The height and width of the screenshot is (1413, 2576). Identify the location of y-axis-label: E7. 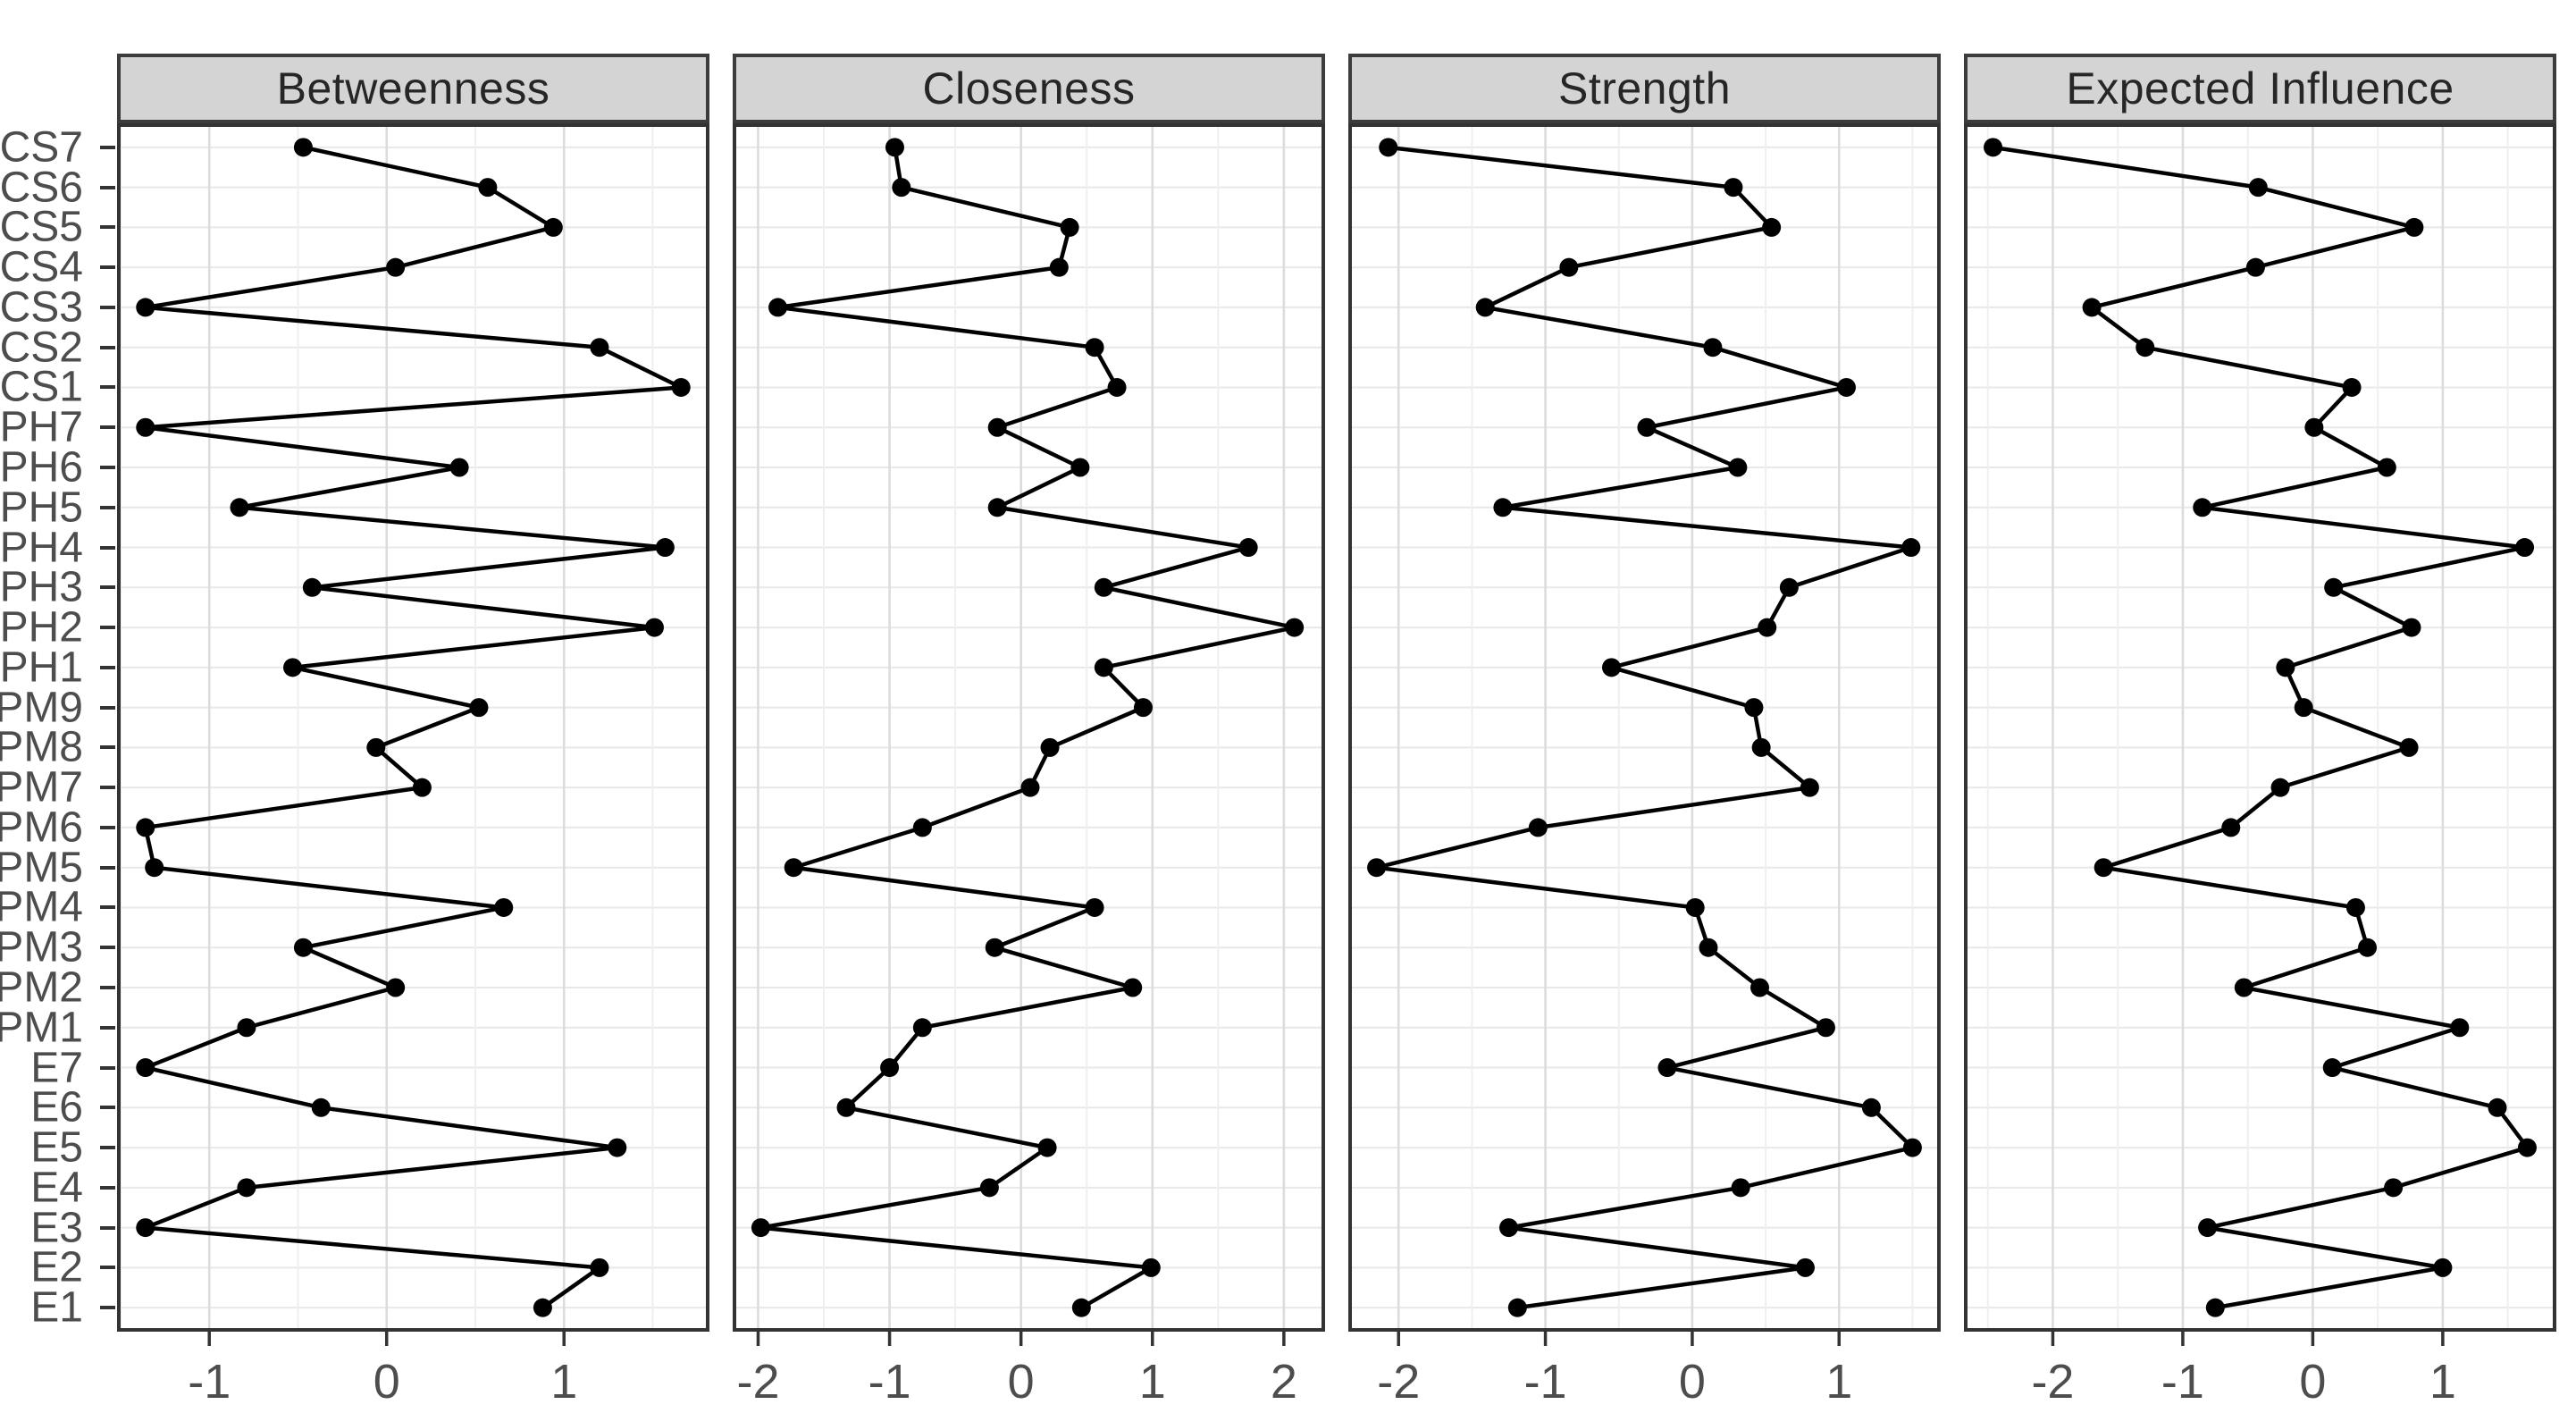
(57, 1068).